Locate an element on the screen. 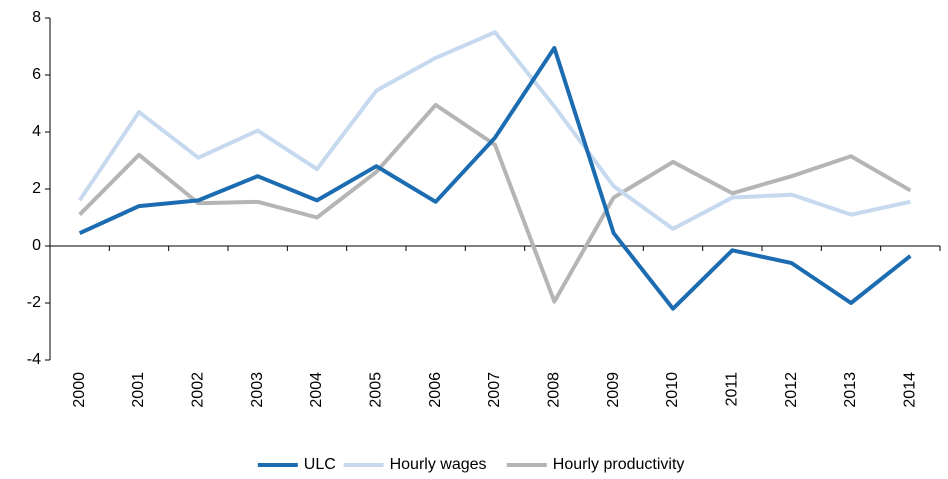 The image size is (948, 479). legend-label: ULC is located at coordinates (320, 464).